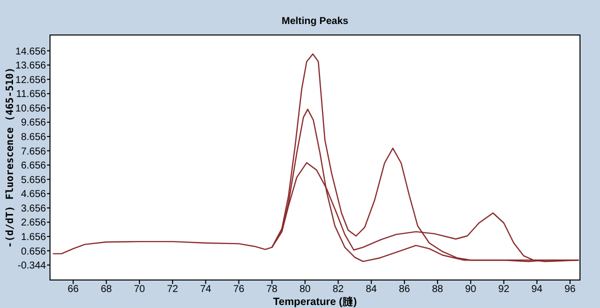  Describe the element at coordinates (438, 289) in the screenshot. I see `x-tick-label: 88` at that location.